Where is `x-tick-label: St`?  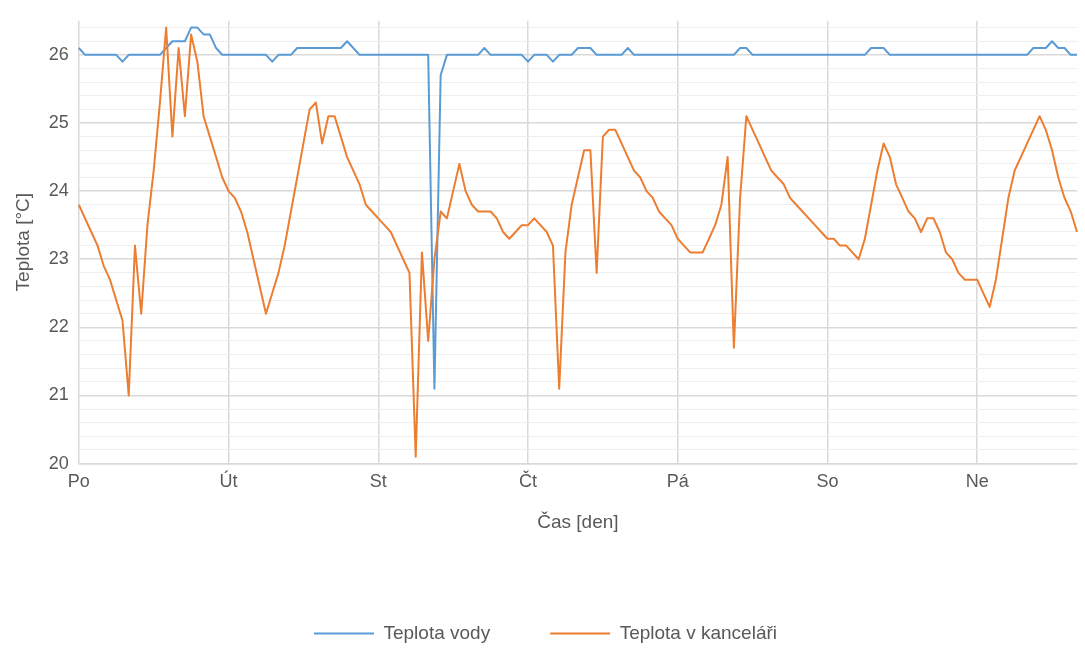 x-tick-label: St is located at coordinates (378, 481).